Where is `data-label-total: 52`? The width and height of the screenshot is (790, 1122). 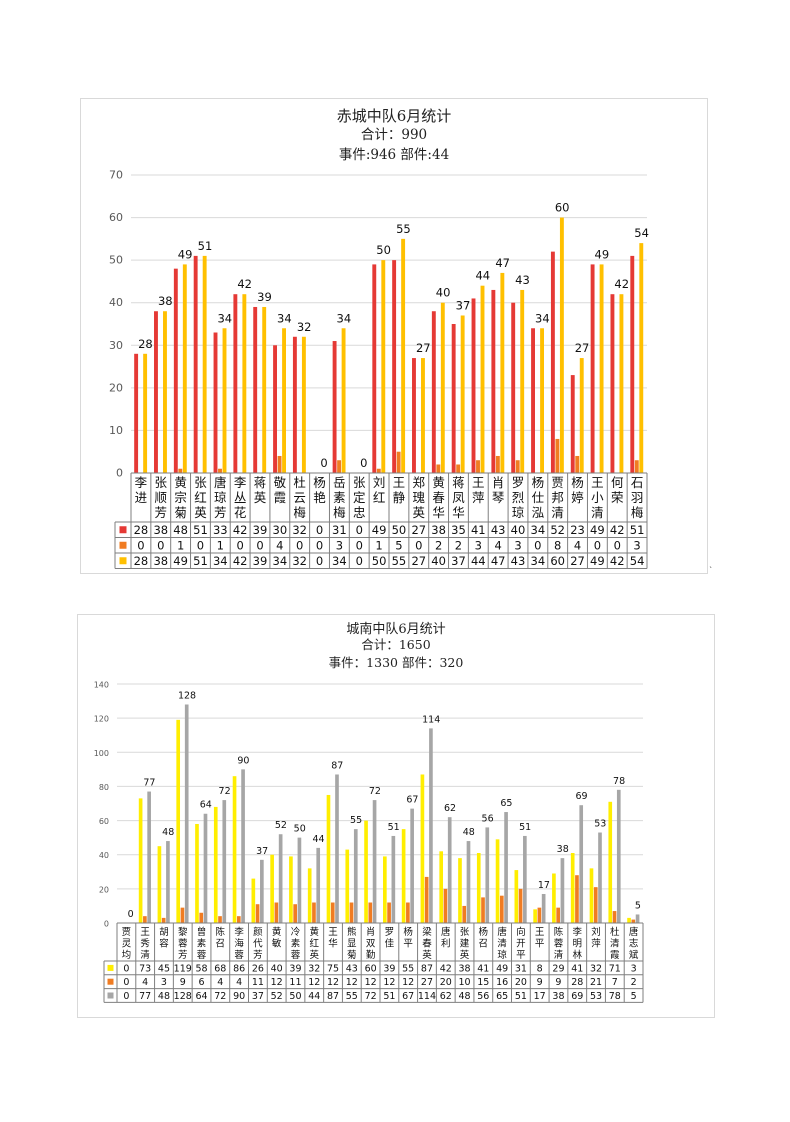
data-label-total: 52 is located at coordinates (281, 825).